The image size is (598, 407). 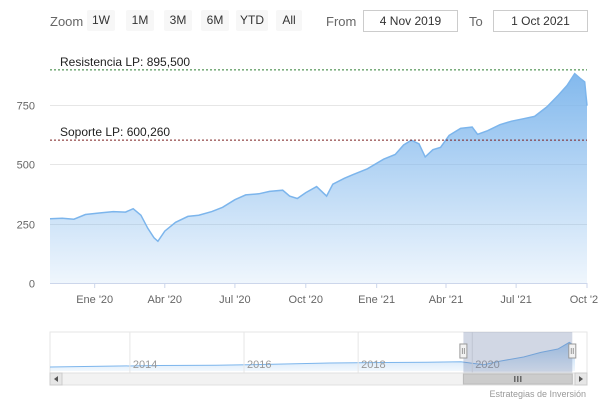 I want to click on plot-line-label: Soporte LP: 600,260, so click(x=115, y=132).